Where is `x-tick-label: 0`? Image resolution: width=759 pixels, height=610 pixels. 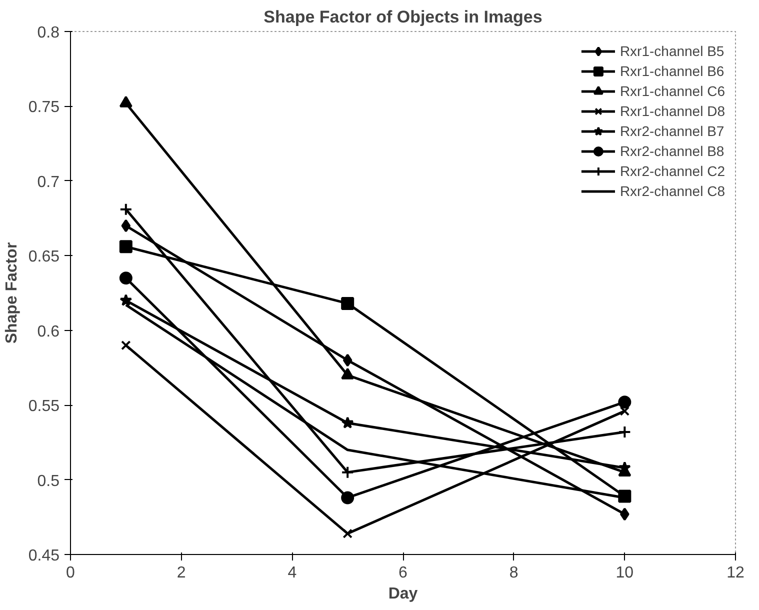
x-tick-label: 0 is located at coordinates (71, 573).